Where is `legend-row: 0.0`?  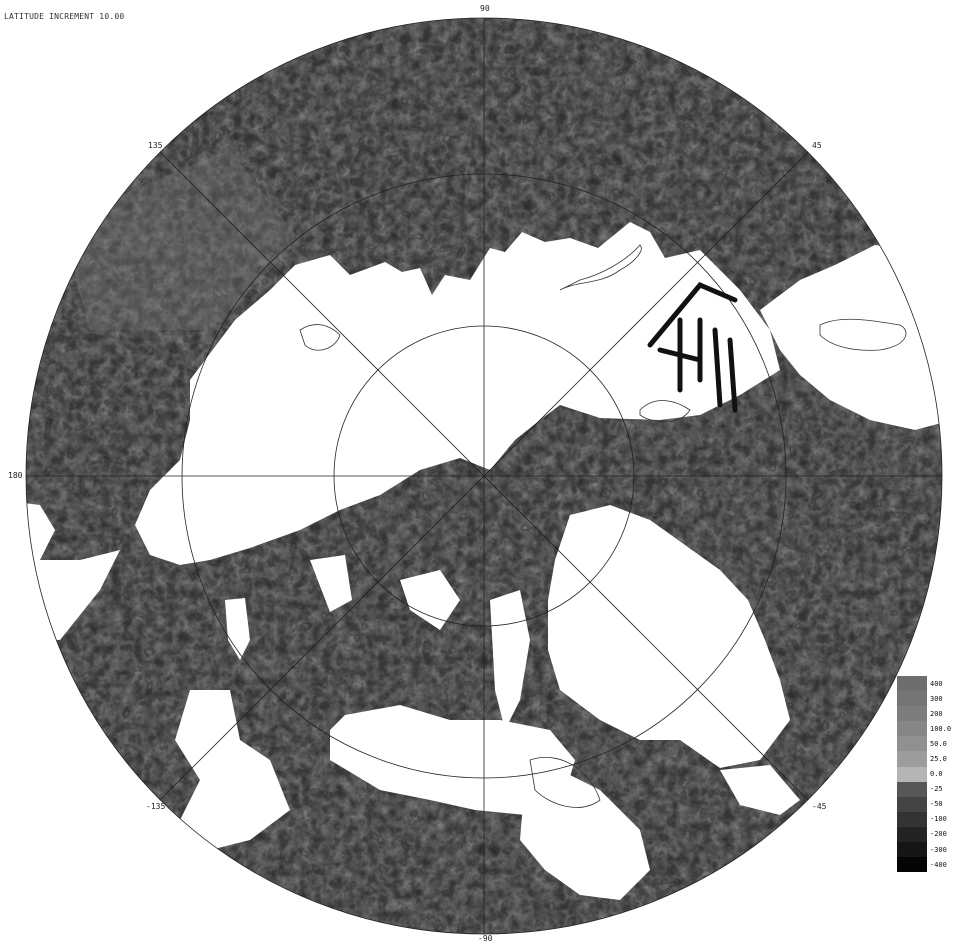
legend-row: 0.0 is located at coordinates (925, 774).